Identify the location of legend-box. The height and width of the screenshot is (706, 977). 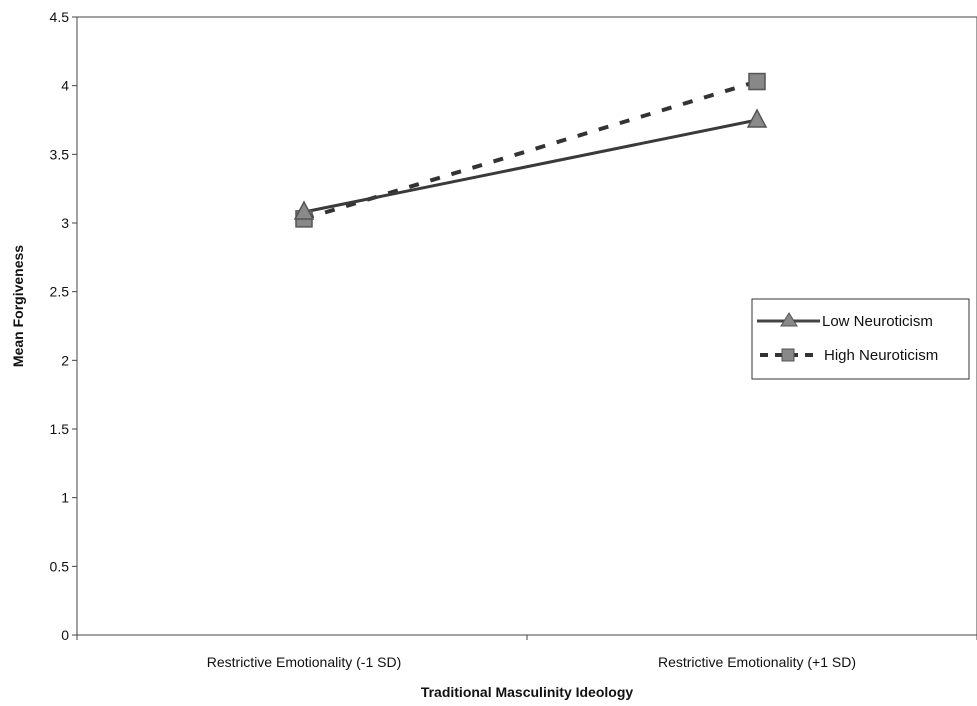
(860, 339).